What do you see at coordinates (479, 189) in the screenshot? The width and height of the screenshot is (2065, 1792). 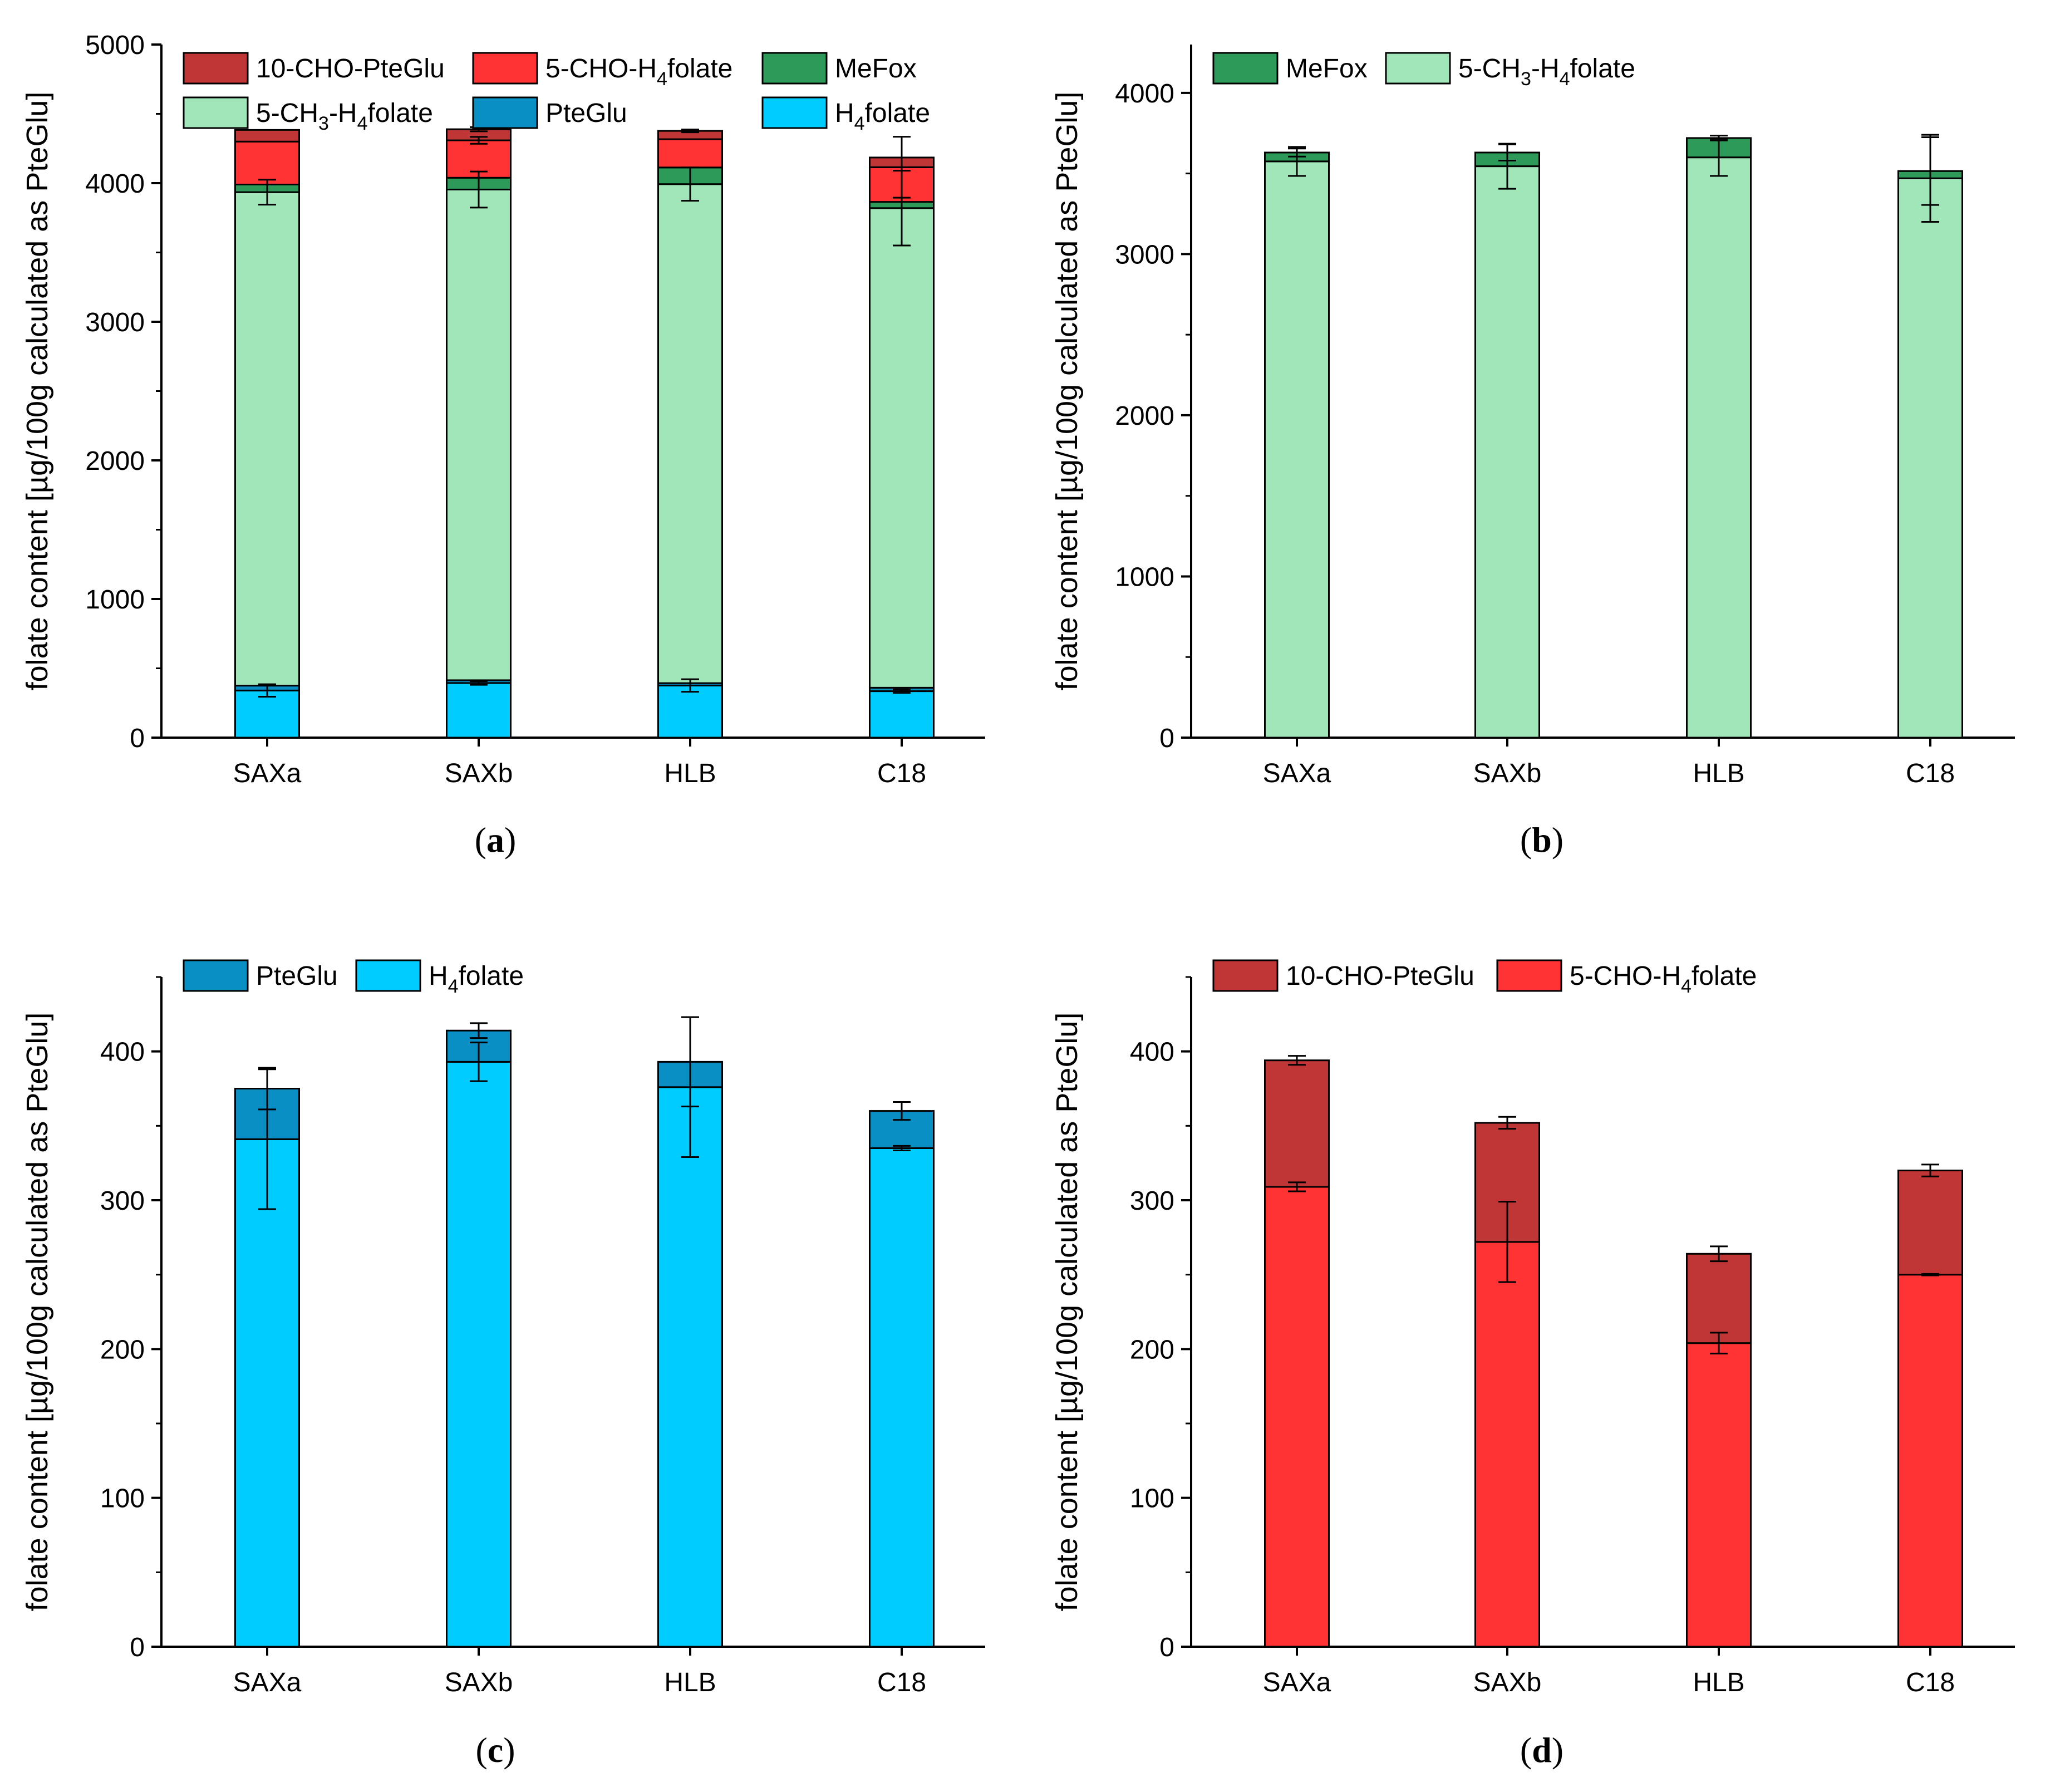 I see `error-bar-a-5-CH3-H4folate-SAXb` at bounding box center [479, 189].